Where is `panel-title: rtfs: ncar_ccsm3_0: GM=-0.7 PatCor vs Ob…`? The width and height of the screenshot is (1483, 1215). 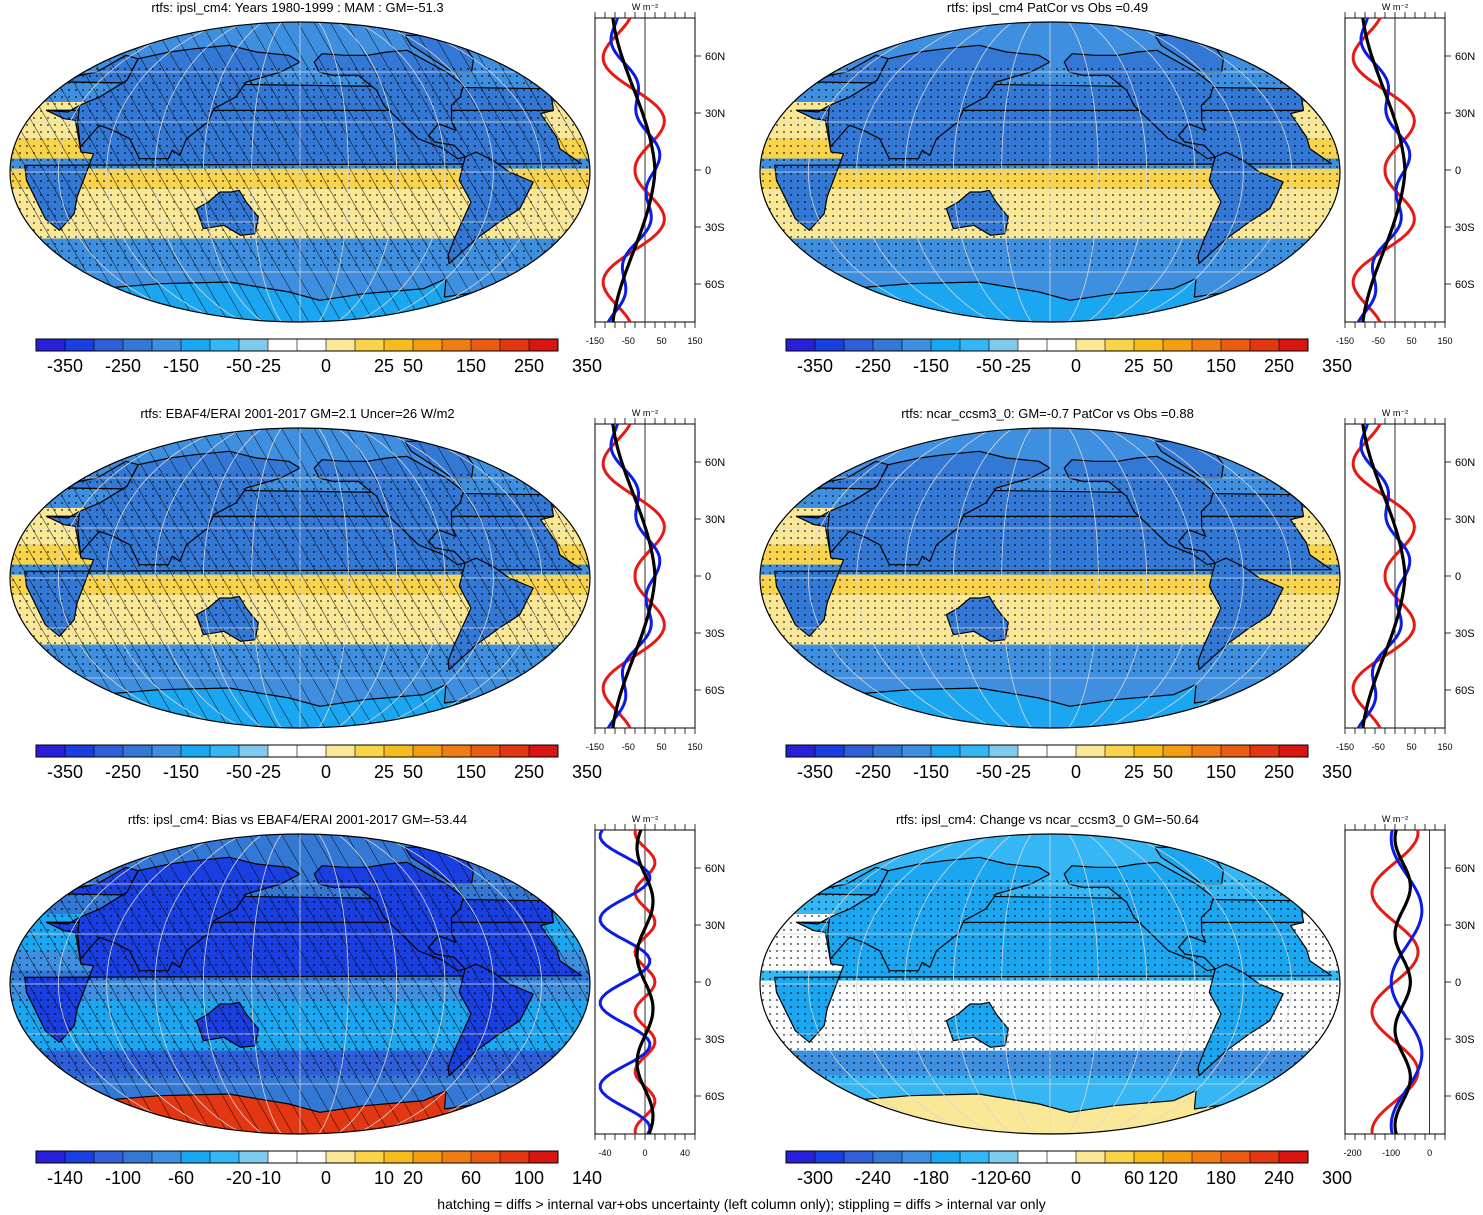 panel-title: rtfs: ncar_ccsm3_0: GM=-0.7 PatCor vs Ob… is located at coordinates (1047, 413).